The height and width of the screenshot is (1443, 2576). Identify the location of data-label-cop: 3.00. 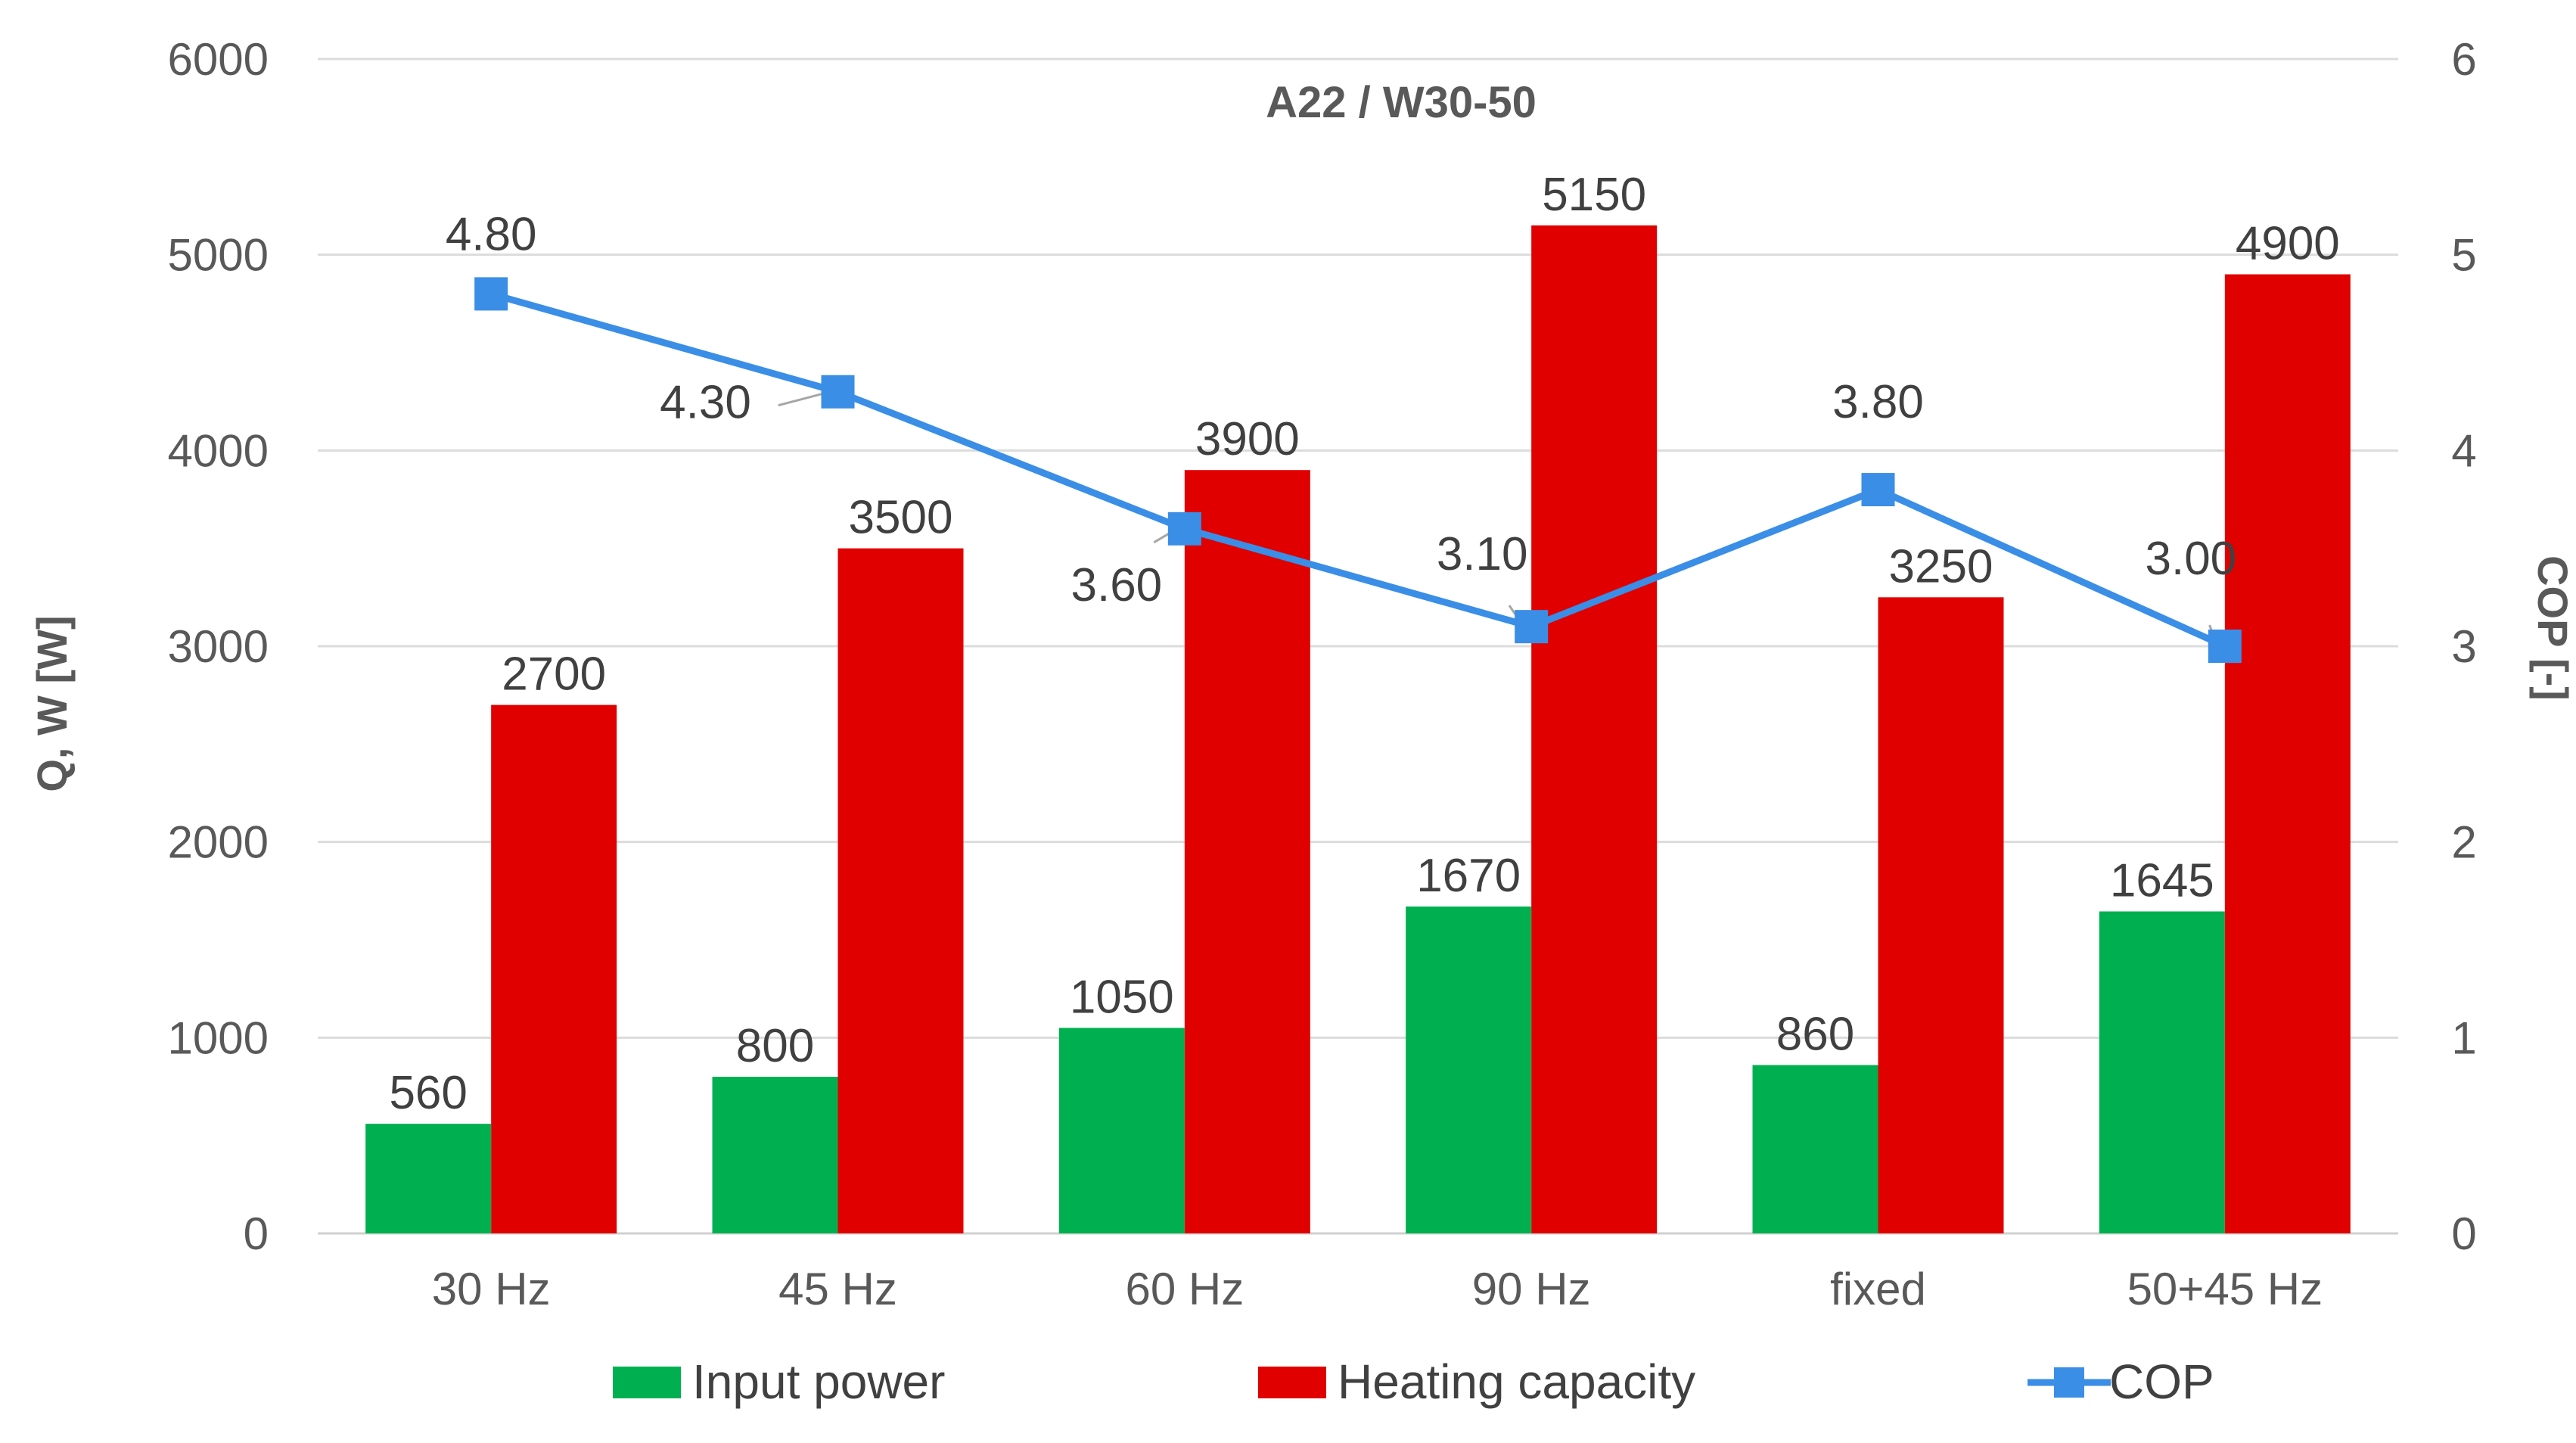
(2190, 559).